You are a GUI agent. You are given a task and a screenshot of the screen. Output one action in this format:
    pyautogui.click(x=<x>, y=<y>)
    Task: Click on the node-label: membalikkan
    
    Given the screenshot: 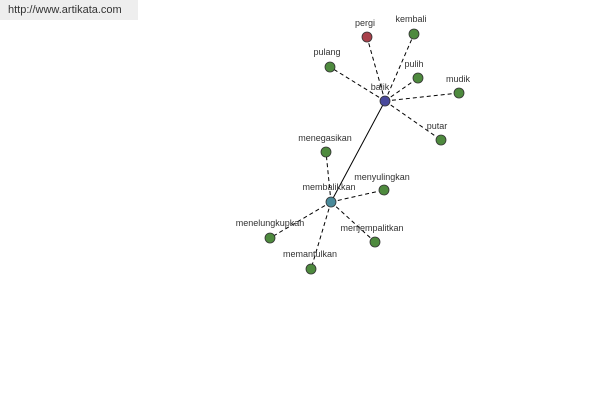 What is the action you would take?
    pyautogui.click(x=328, y=187)
    